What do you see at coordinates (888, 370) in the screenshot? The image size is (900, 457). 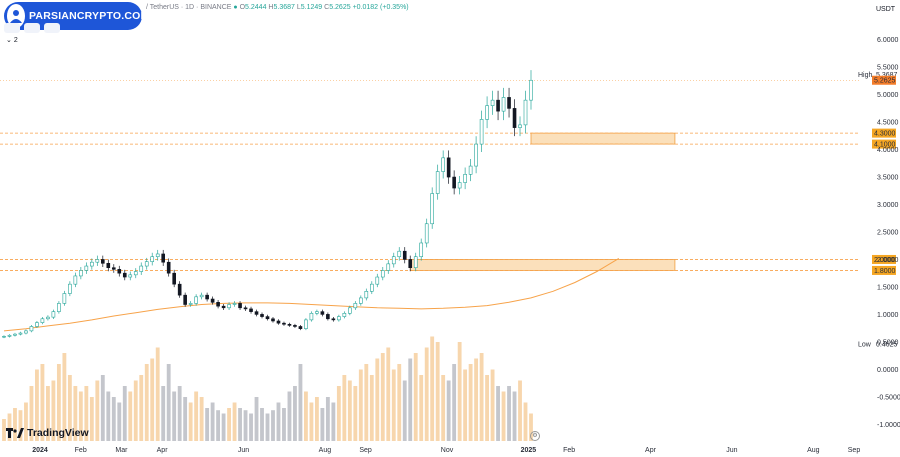 I see `price-tick-label: 0.0000` at bounding box center [888, 370].